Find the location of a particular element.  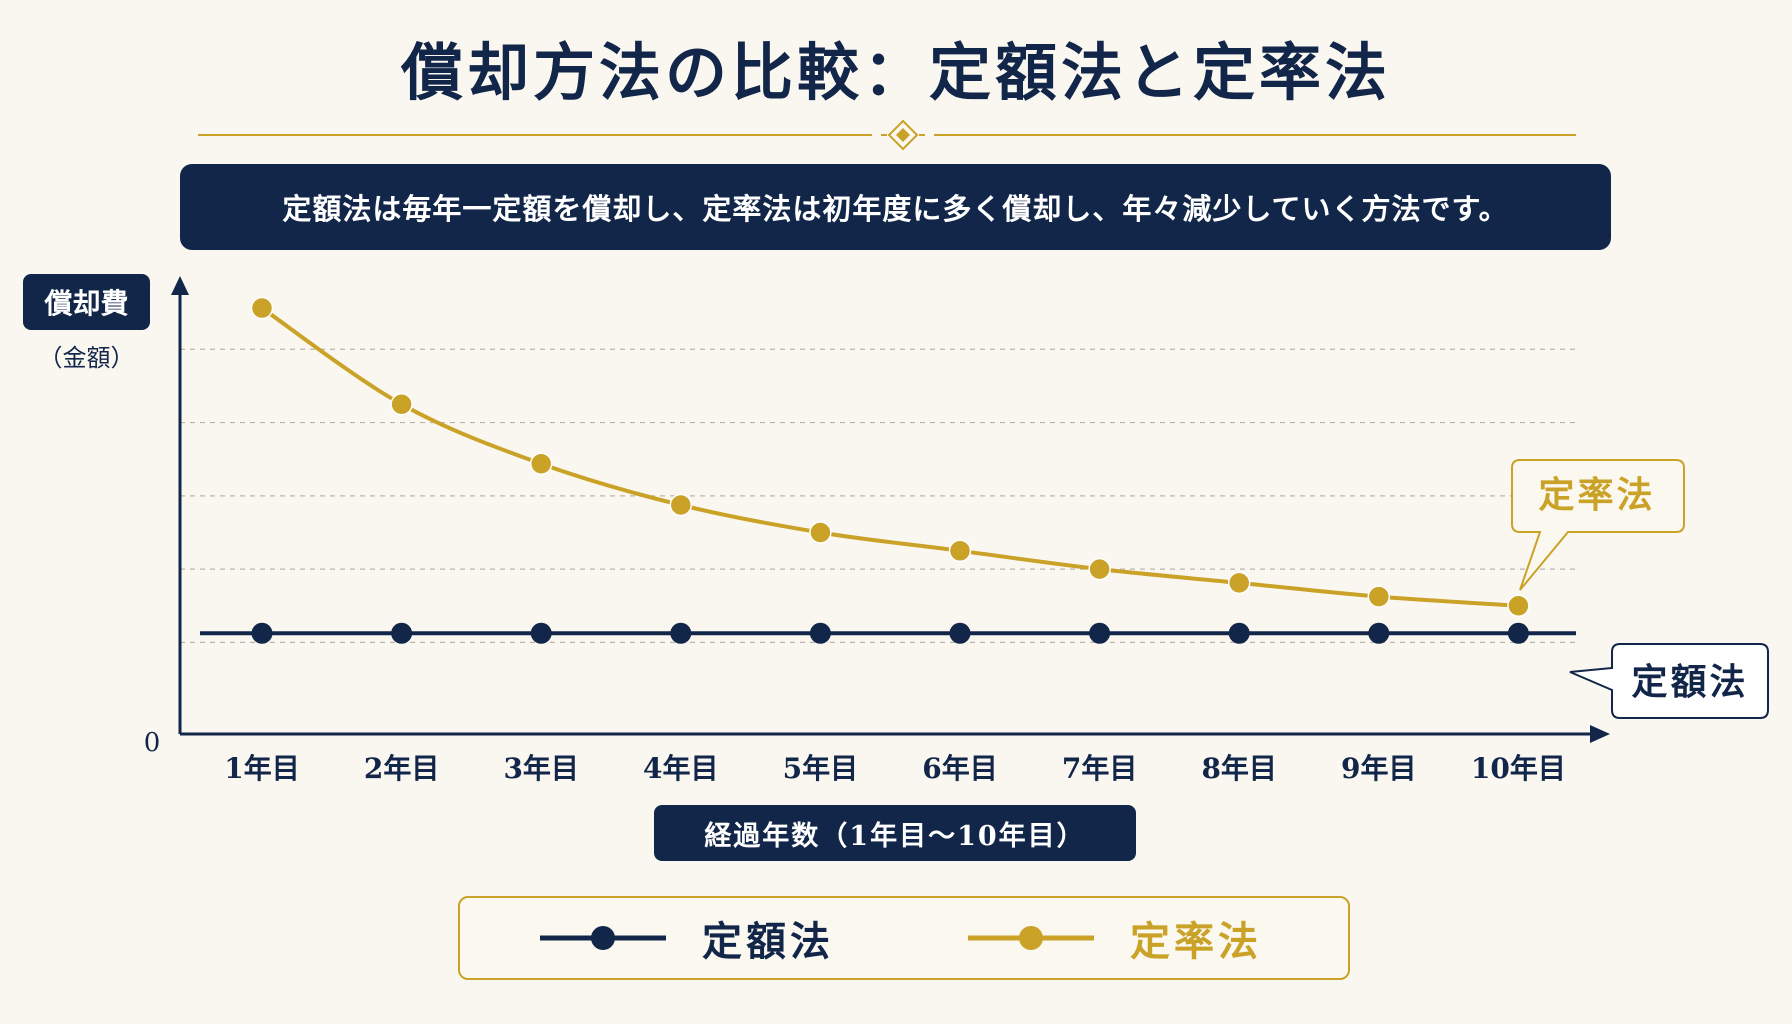

legend-label-teigaku: 定額法 is located at coordinates (768, 941).